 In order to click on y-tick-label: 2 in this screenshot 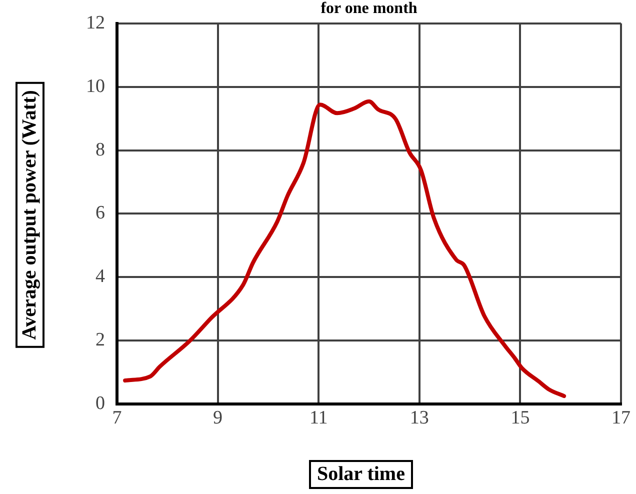, I will do `click(100, 340)`.